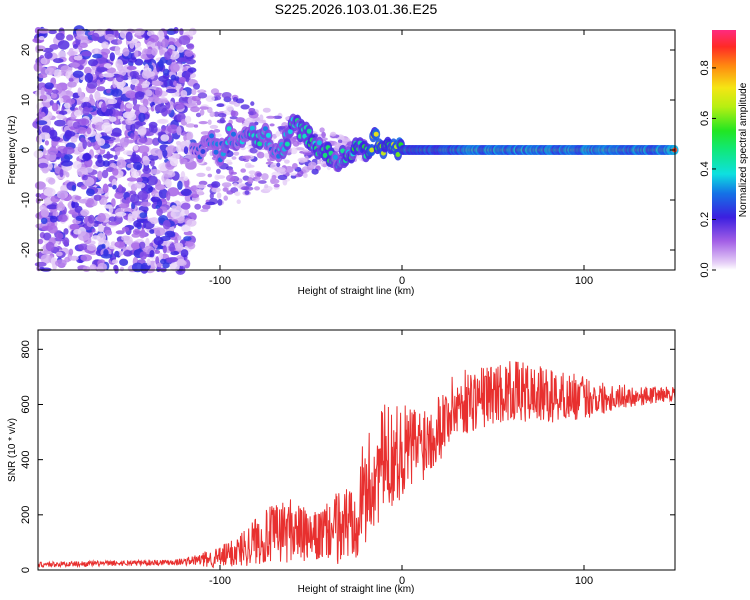 The width and height of the screenshot is (750, 600). I want to click on colorbar-label: Normalized spectral amplitude, so click(743, 149).